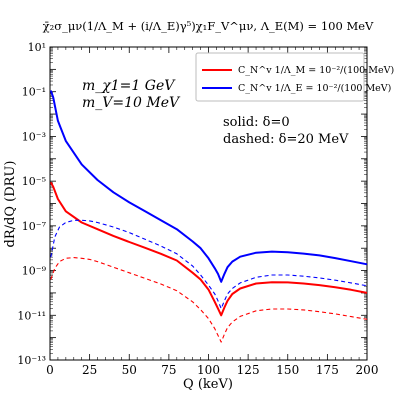 This screenshot has width=407, height=407. Describe the element at coordinates (208, 370) in the screenshot. I see `x-tick-label: 100` at that location.